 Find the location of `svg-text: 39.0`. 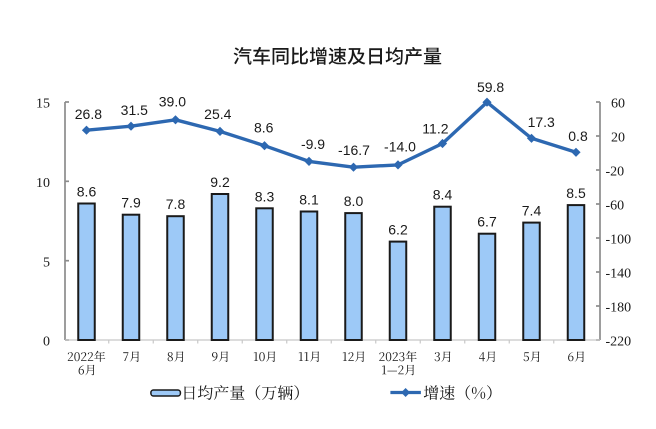

svg-text: 39.0 is located at coordinates (172, 102).